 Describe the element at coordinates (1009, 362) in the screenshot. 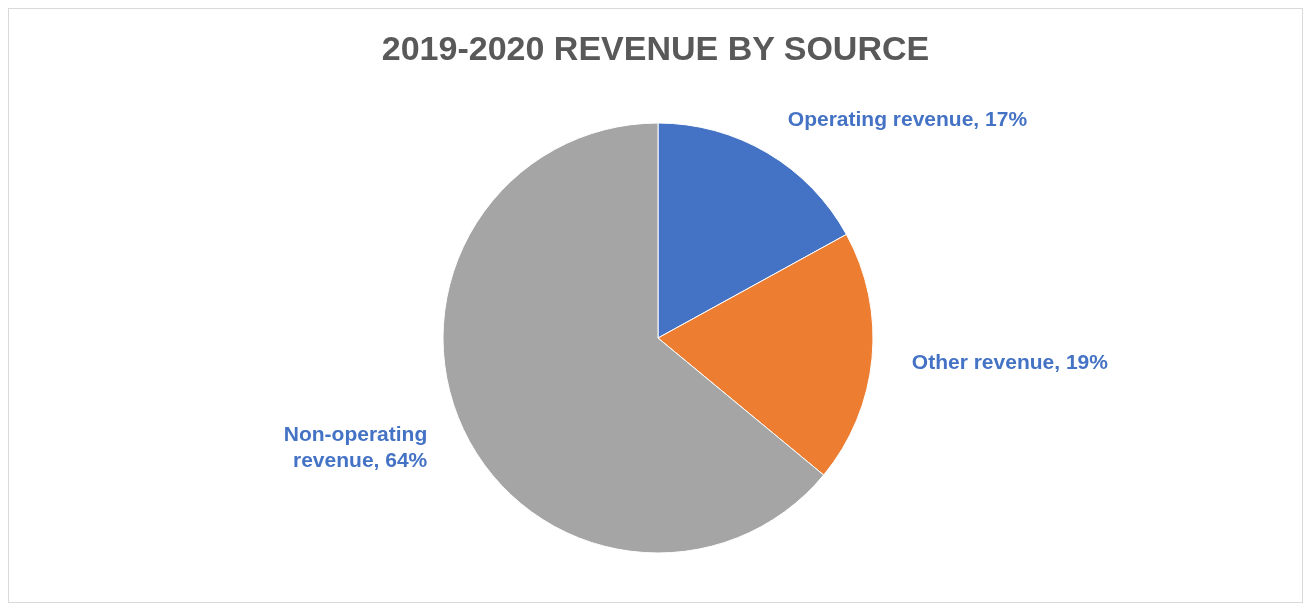

I see `slice-label: Other revenue, 19%` at that location.